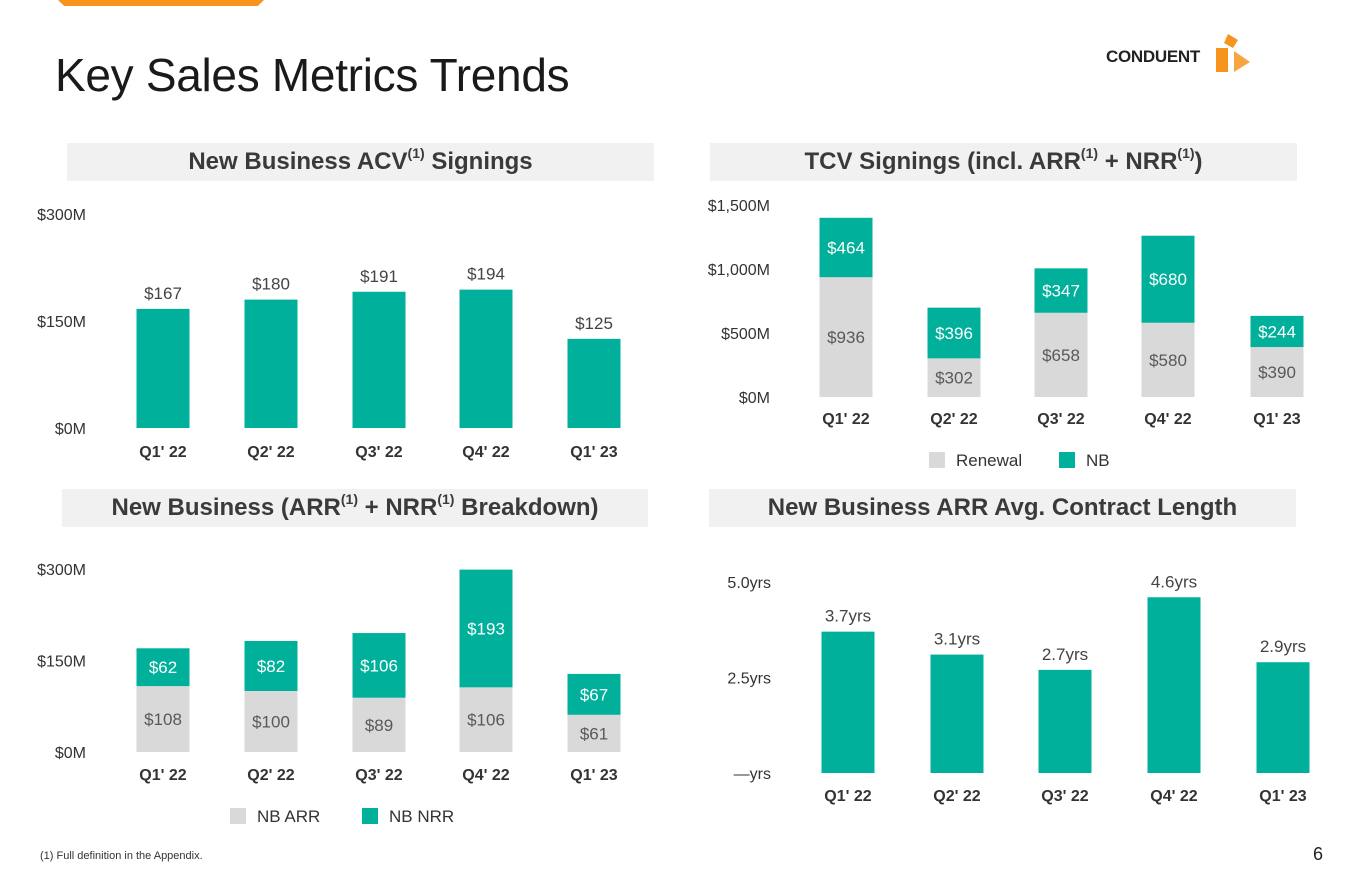  What do you see at coordinates (486, 274) in the screenshot?
I see `acv-data-label: $194` at bounding box center [486, 274].